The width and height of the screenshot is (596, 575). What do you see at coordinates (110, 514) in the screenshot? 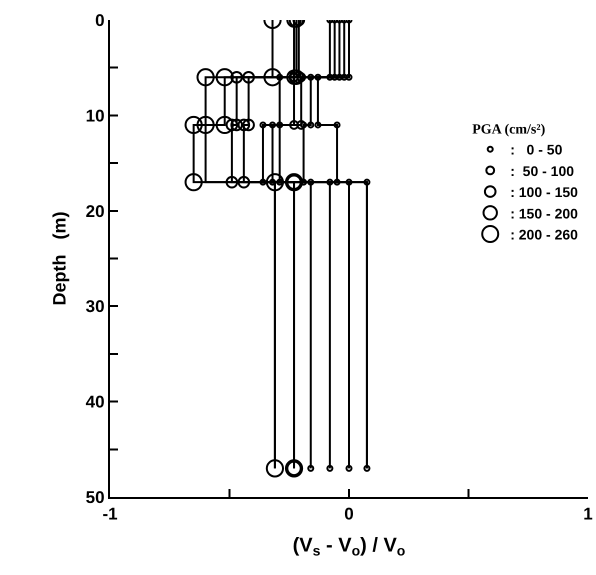
I see `x-tick-label: -1` at bounding box center [110, 514].